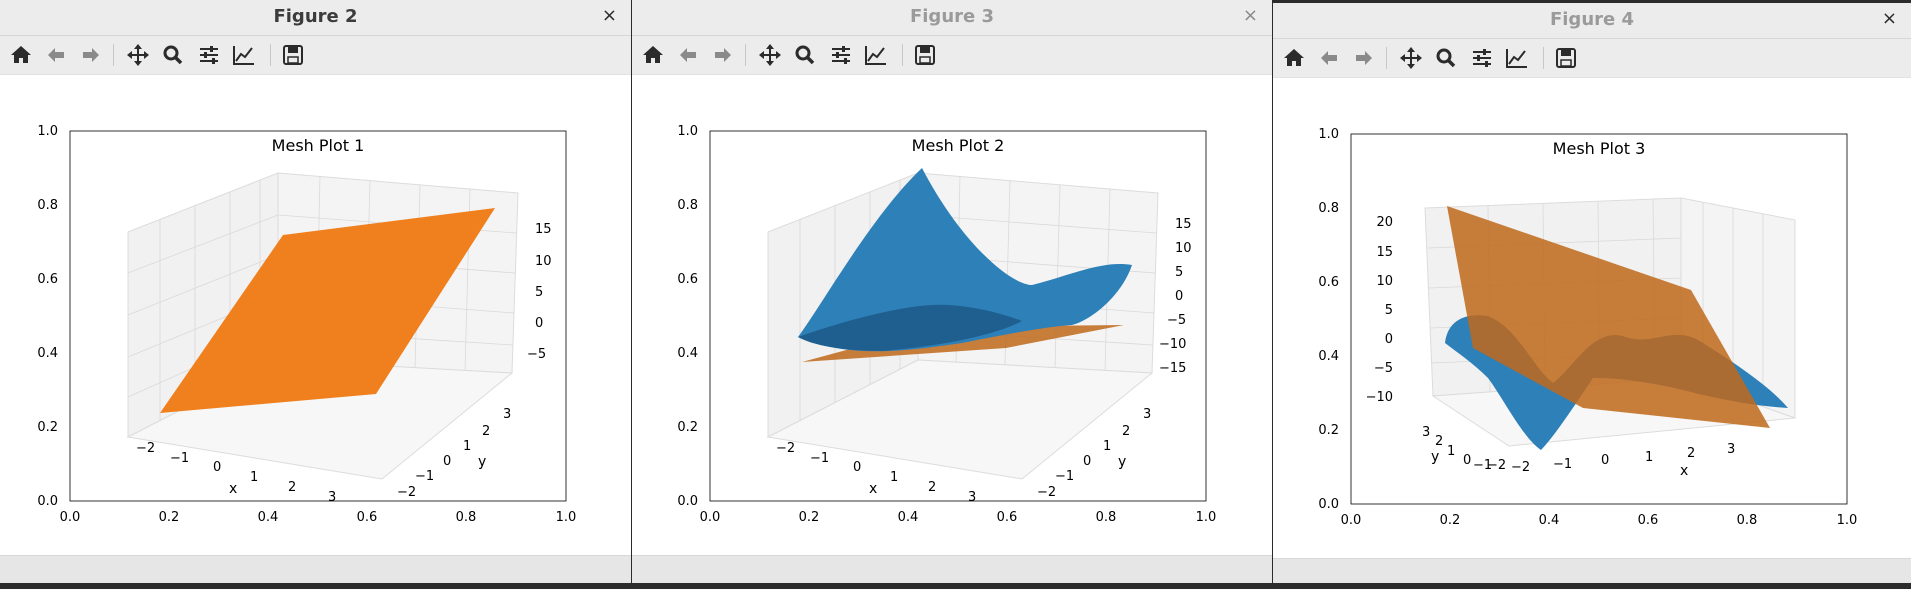  Describe the element at coordinates (315, 18) in the screenshot. I see `title-bar: Figure 2 ×` at that location.